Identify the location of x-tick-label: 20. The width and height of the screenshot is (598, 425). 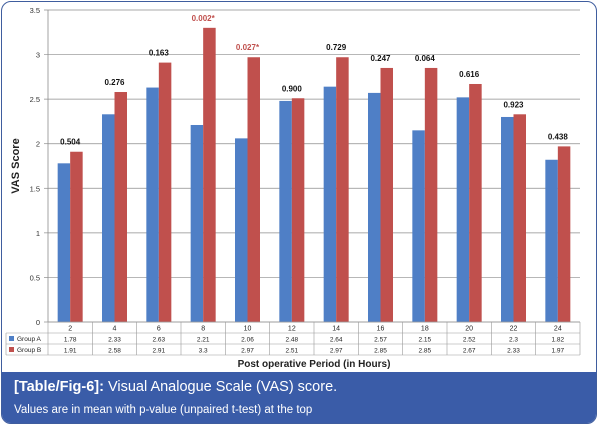
(469, 329).